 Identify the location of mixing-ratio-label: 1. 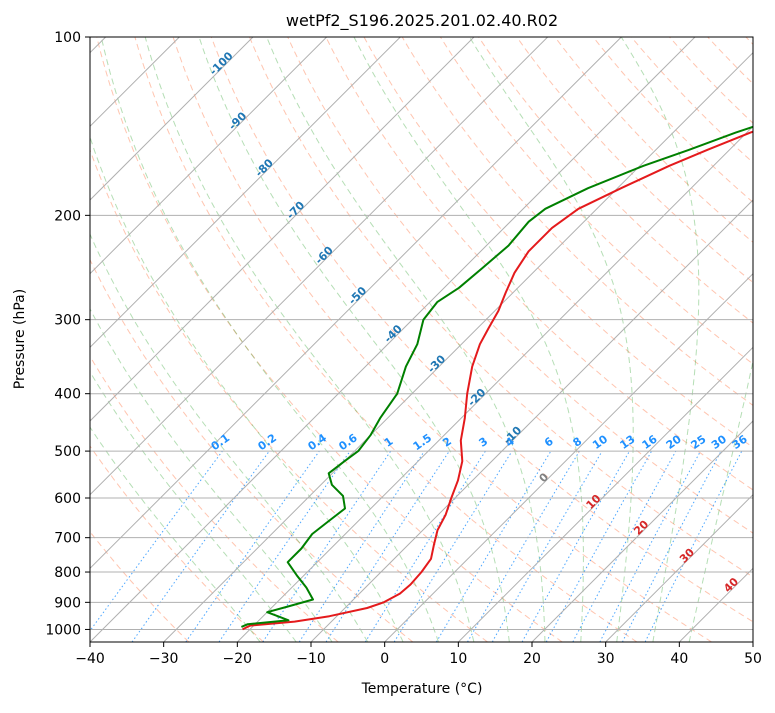
(389, 442).